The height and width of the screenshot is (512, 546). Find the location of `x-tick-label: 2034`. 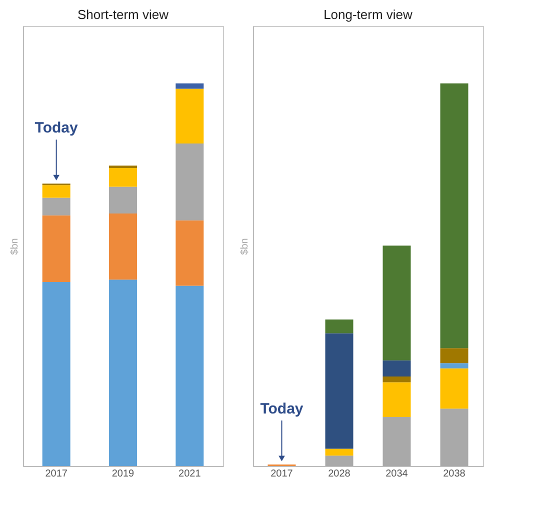

x-tick-label: 2034 is located at coordinates (397, 474).